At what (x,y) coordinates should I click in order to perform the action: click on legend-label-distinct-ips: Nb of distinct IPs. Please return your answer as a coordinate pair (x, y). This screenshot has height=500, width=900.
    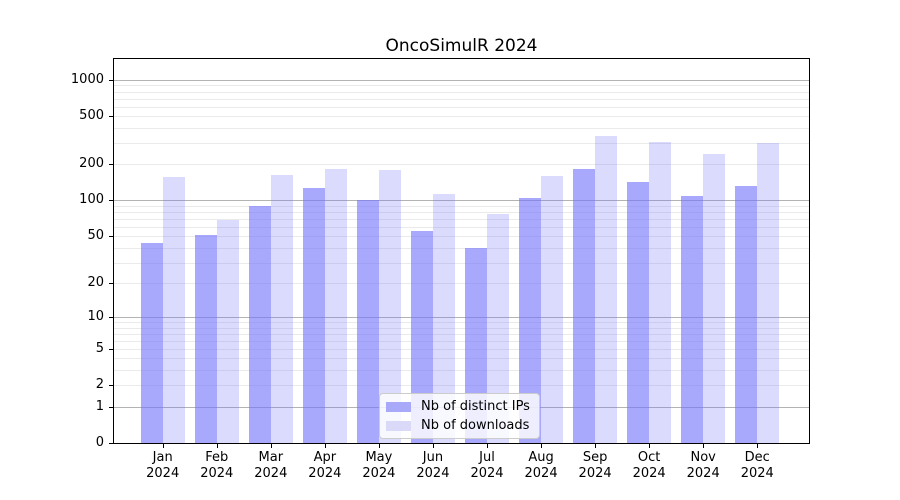
    Looking at the image, I should click on (475, 406).